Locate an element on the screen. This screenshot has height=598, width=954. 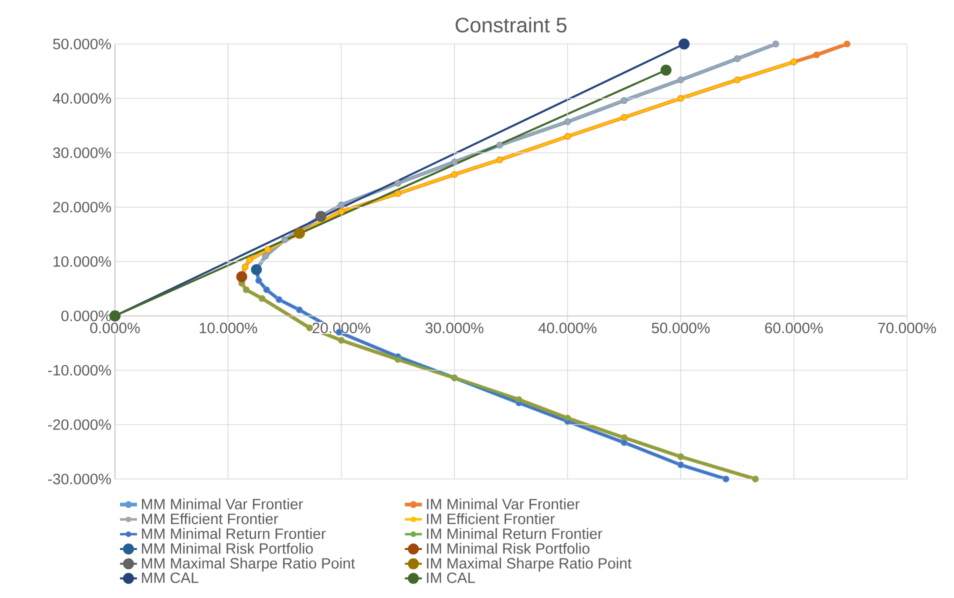
y-tick-label: 40.000% is located at coordinates (81, 98).